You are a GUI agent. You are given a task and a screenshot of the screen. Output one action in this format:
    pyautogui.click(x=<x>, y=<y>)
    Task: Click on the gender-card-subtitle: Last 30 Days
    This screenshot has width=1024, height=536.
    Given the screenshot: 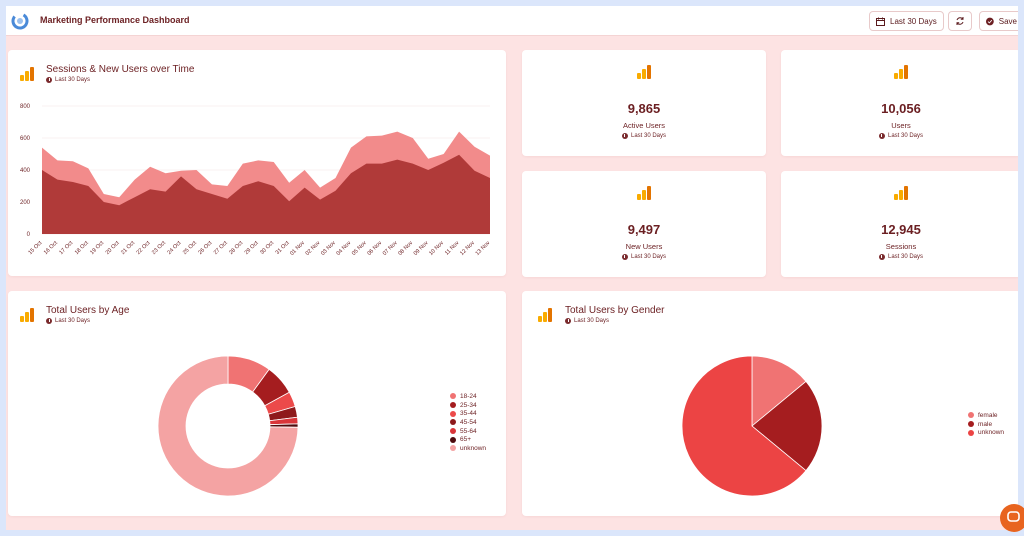 What is the action you would take?
    pyautogui.click(x=587, y=321)
    